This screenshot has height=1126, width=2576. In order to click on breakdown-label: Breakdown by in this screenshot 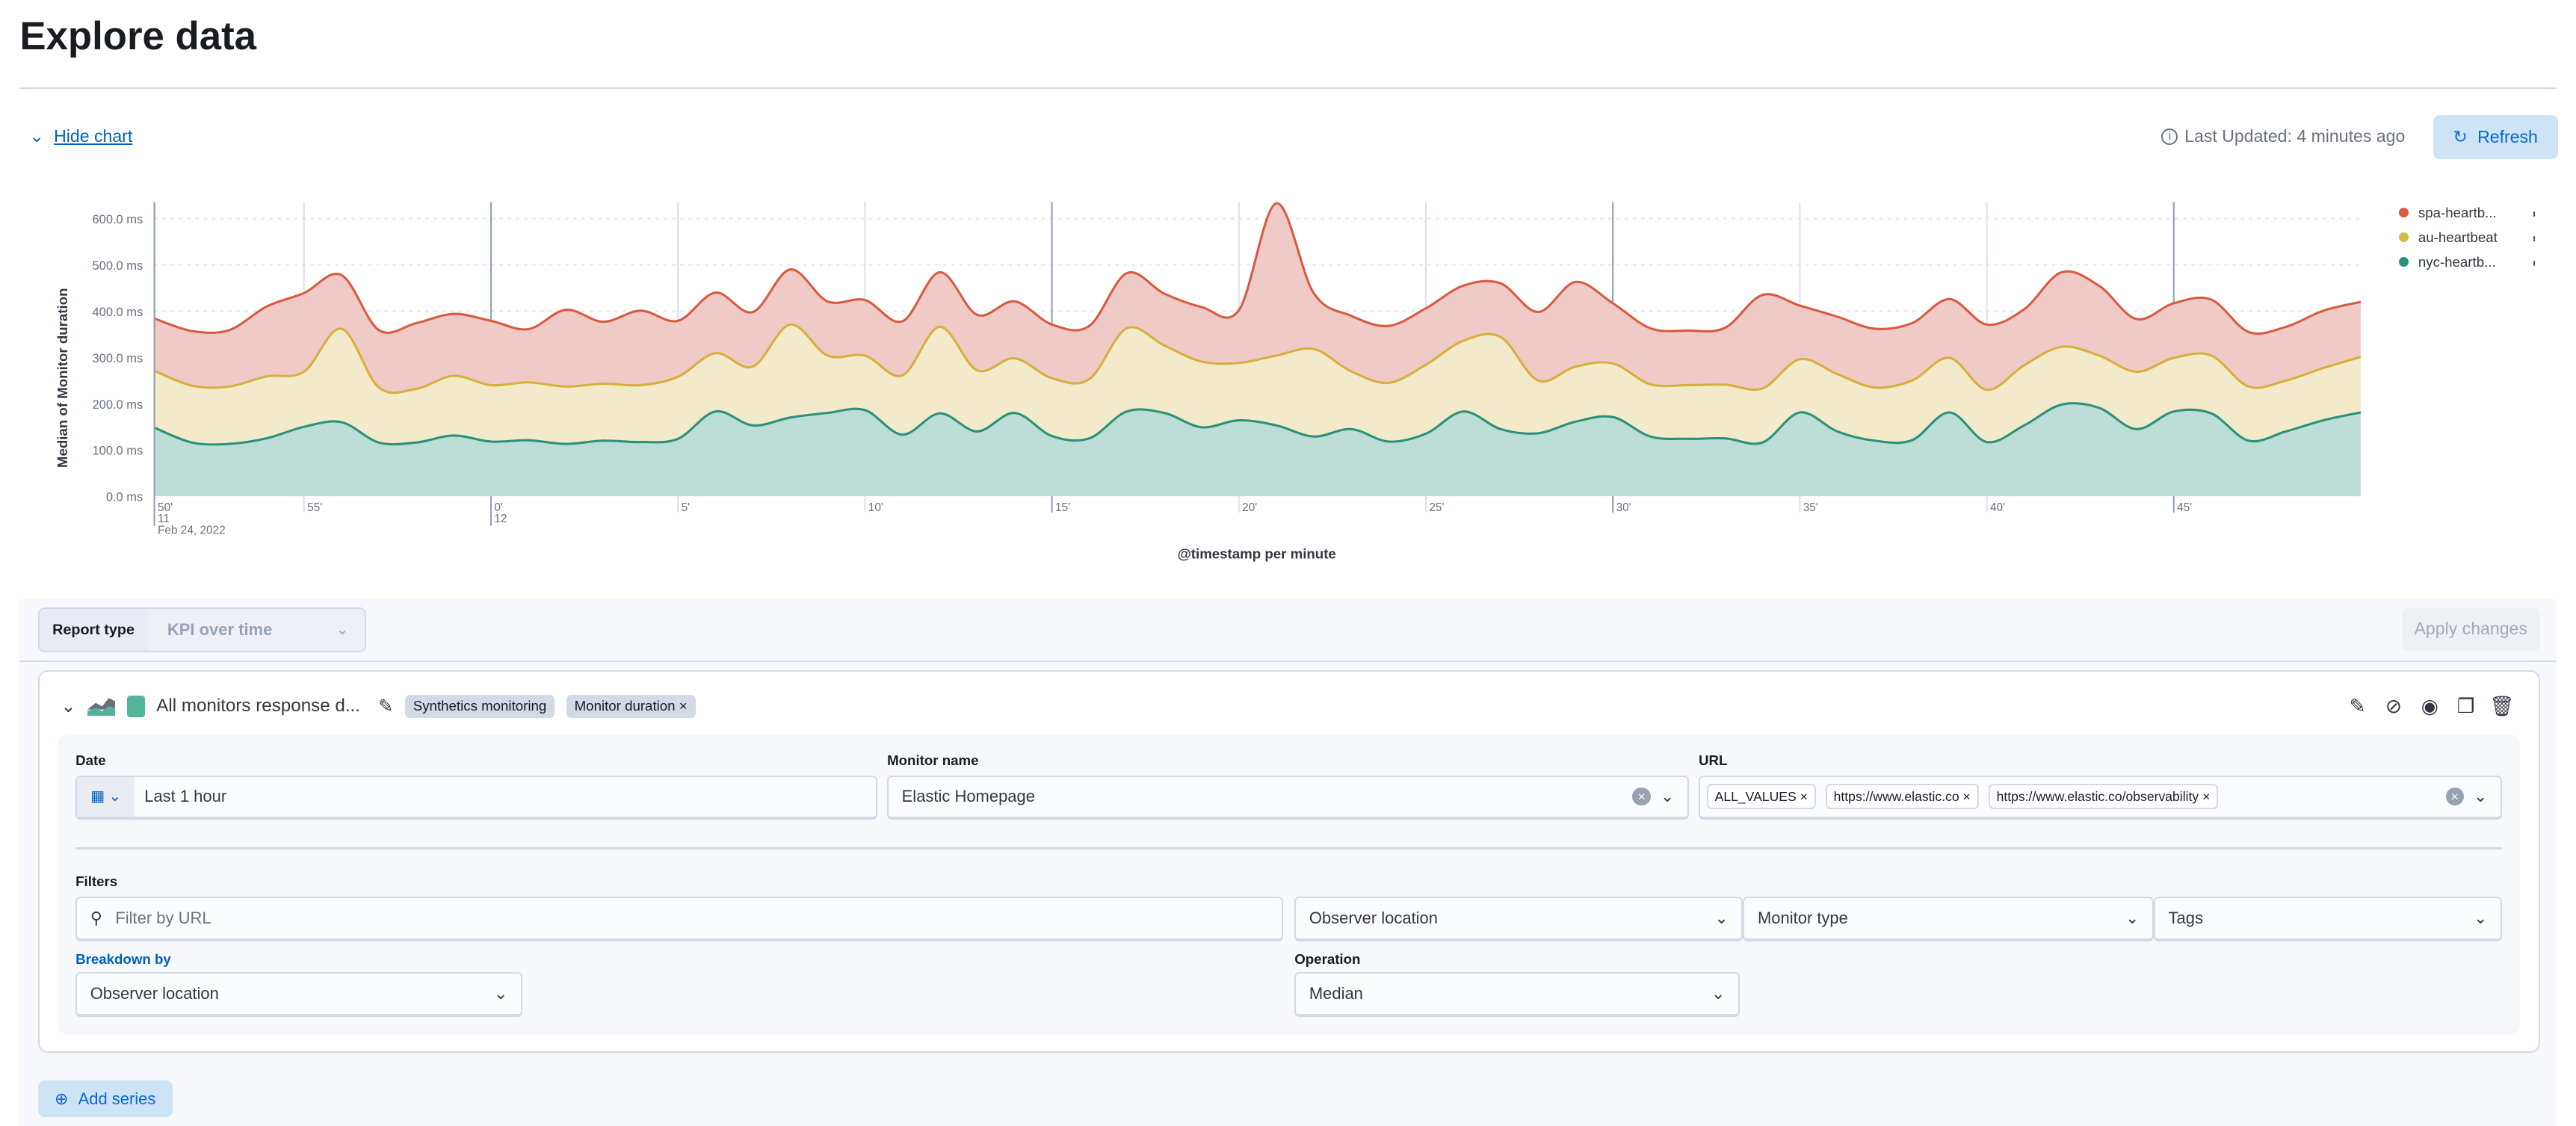, I will do `click(123, 958)`.